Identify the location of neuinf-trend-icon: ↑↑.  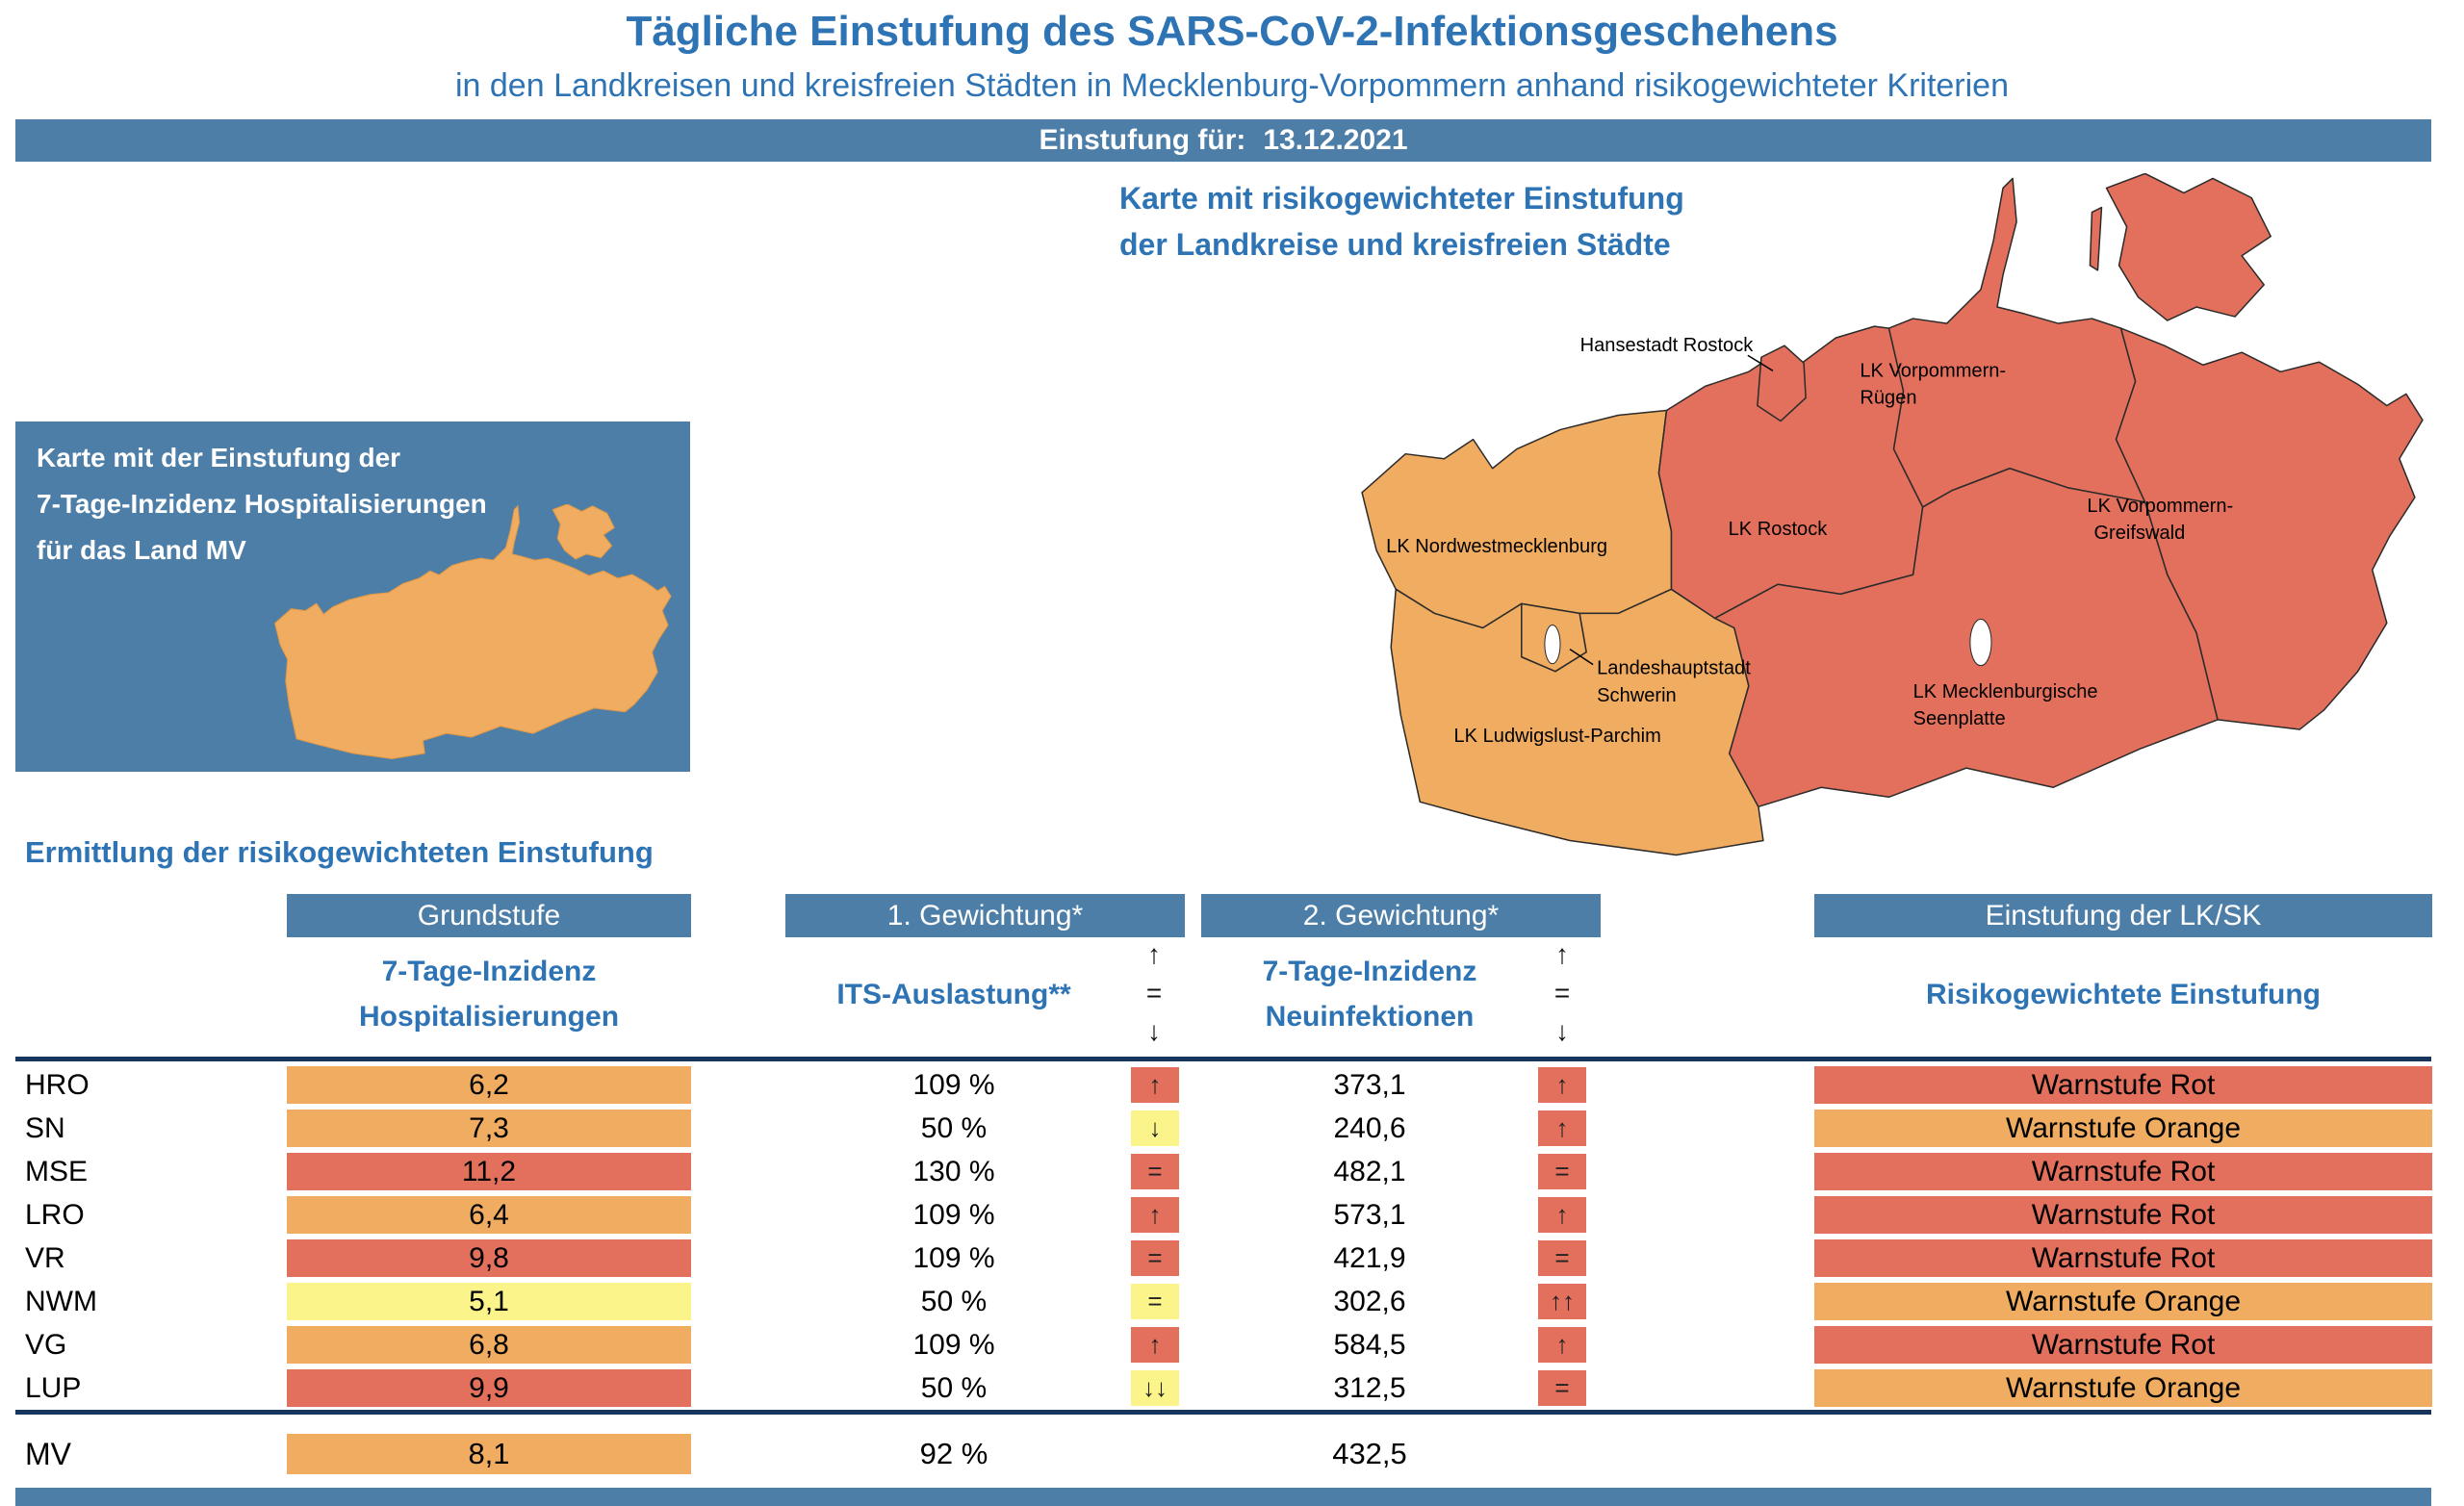
(1562, 1301).